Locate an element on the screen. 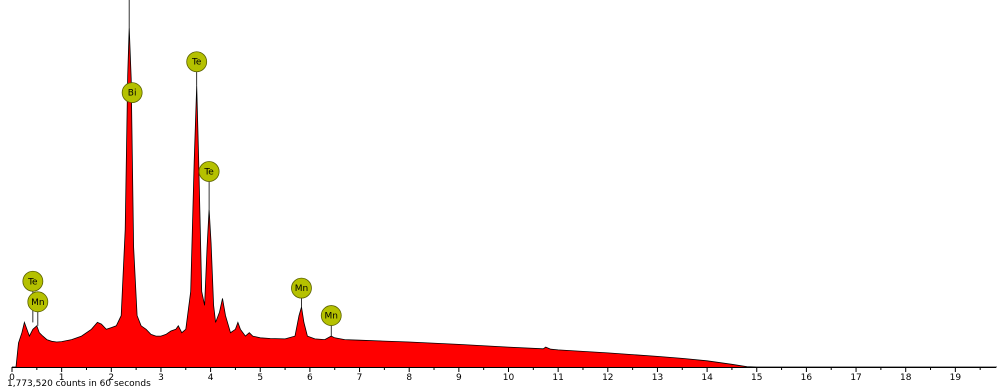  acquisition-counts-label: 1,773,520 counts in 60 seconds is located at coordinates (79, 384).